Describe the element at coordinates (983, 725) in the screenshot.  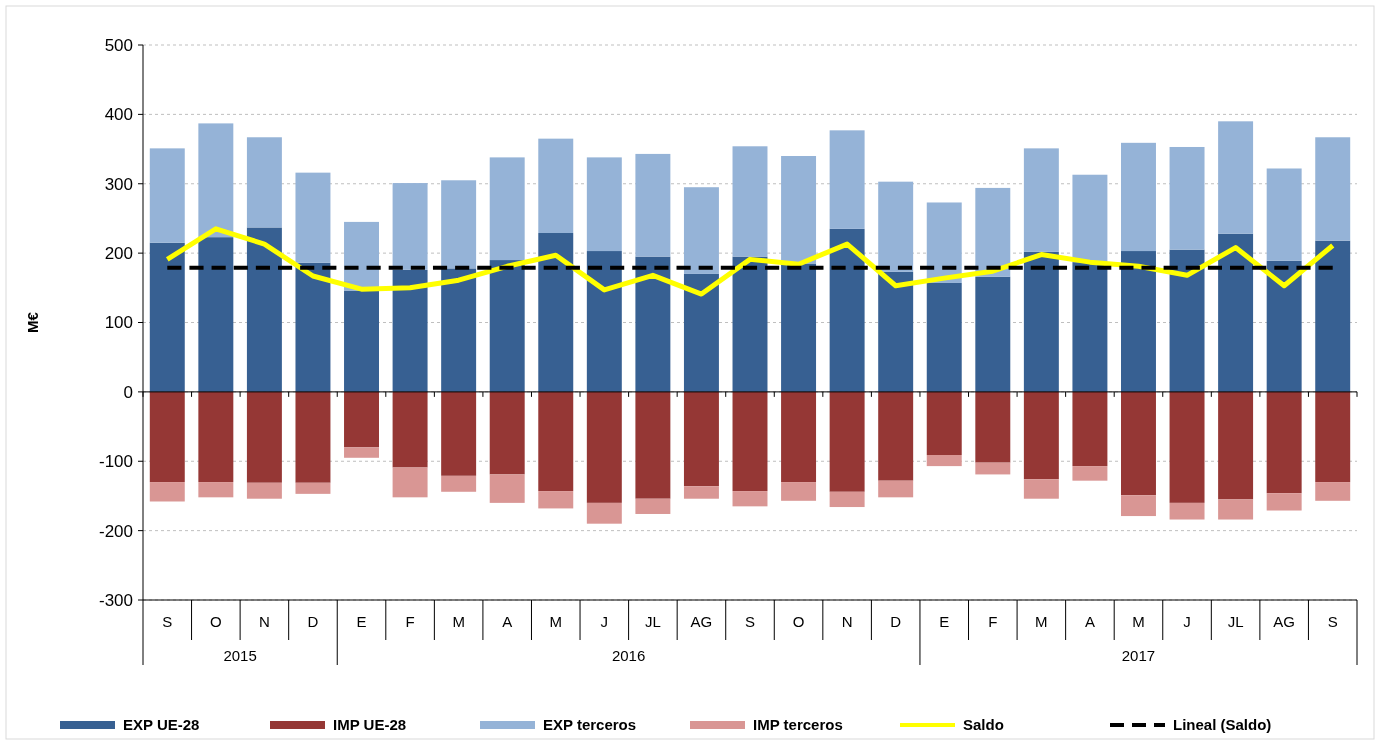
I see `legend-label: Saldo` at that location.